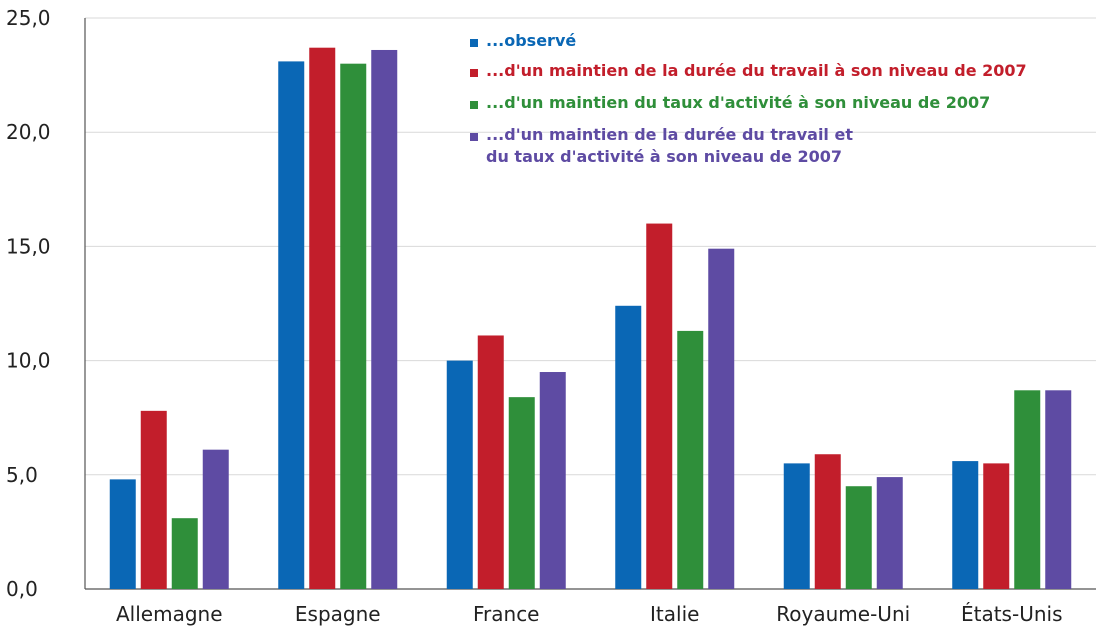 The image size is (1096, 629). Describe the element at coordinates (22, 589) in the screenshot. I see `y-tick-label: 0,0` at that location.